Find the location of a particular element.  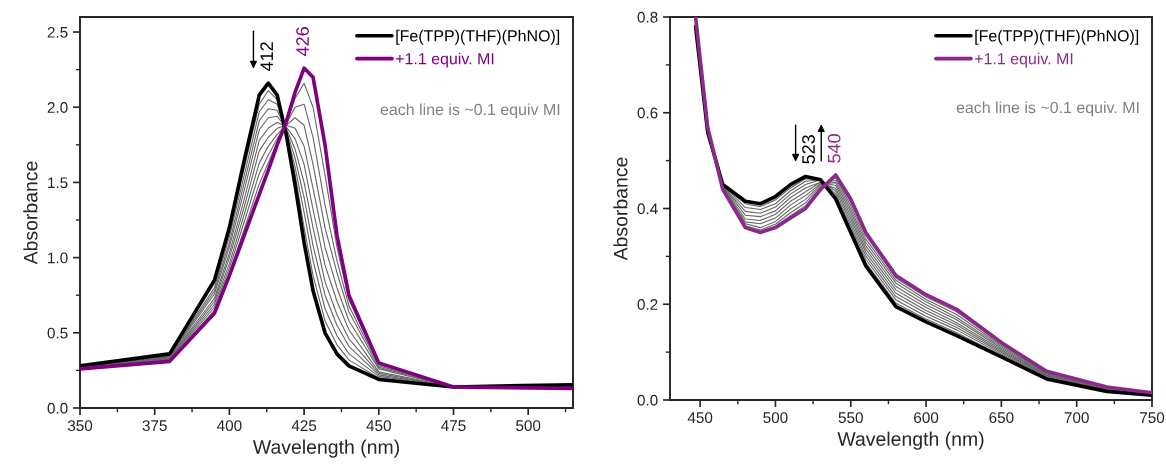

y-tick-label: 2.0 is located at coordinates (57, 107).